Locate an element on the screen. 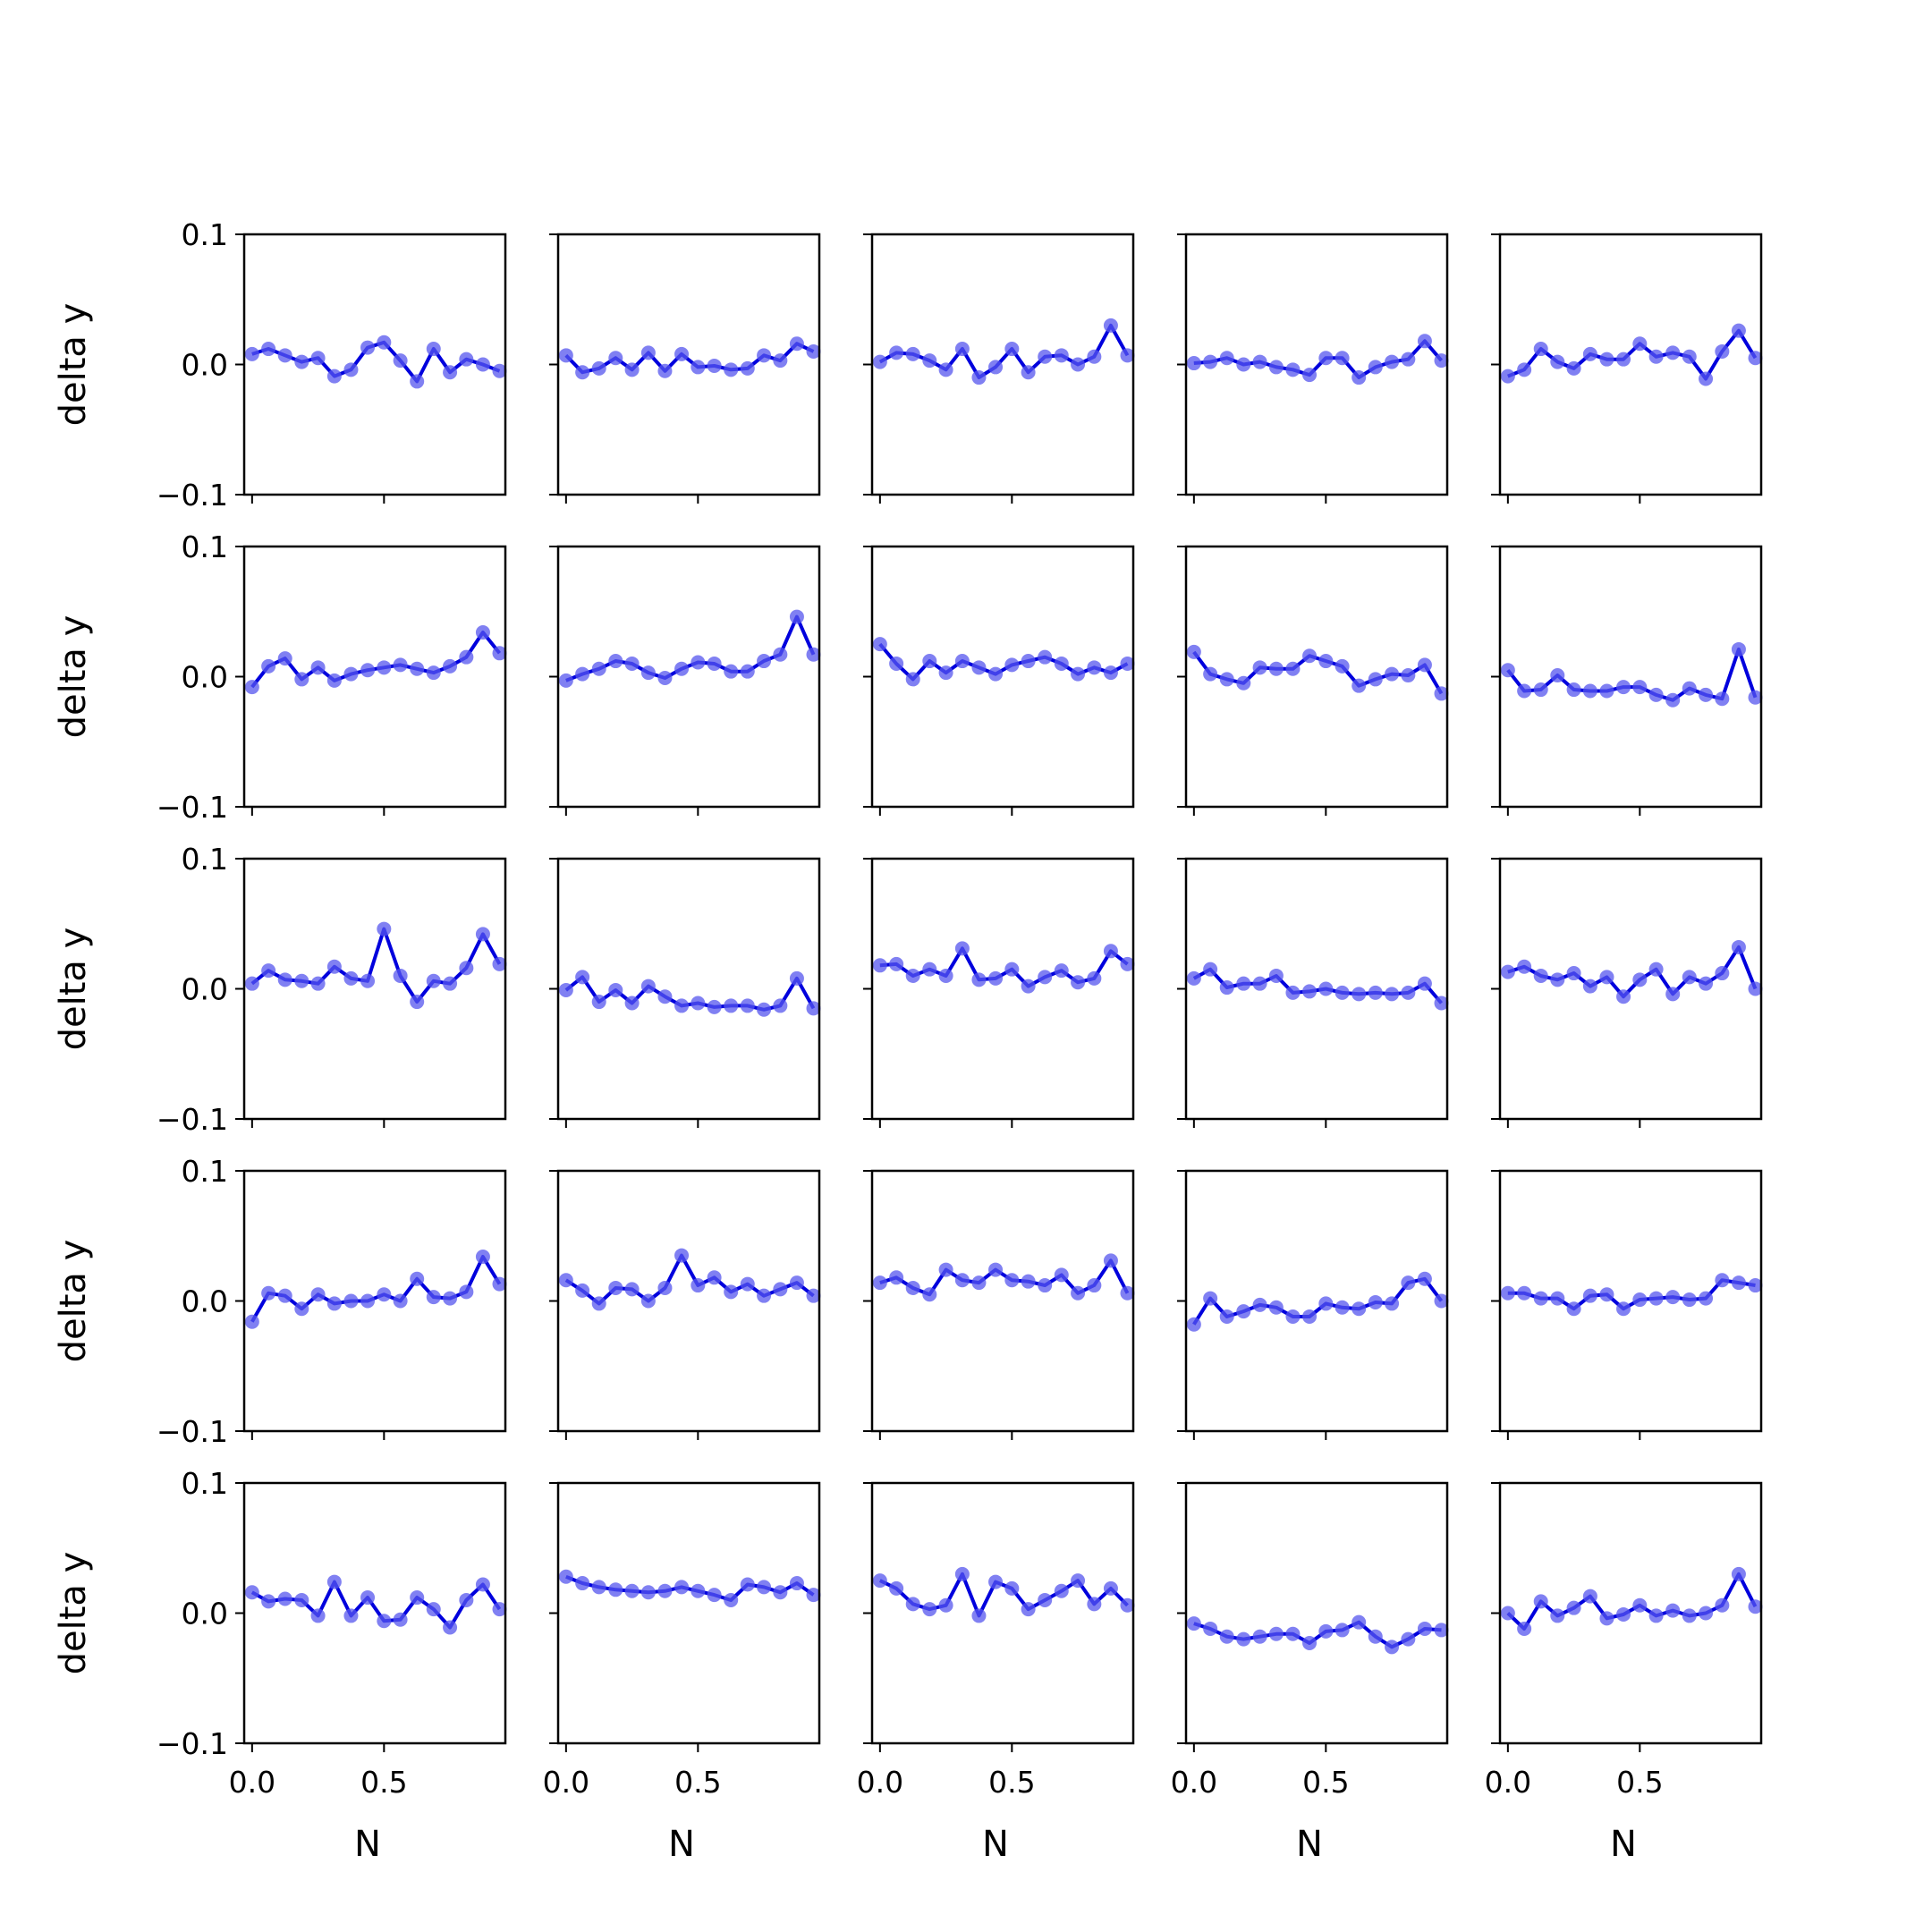  x-tick-label: 0.5 is located at coordinates (383, 1782).